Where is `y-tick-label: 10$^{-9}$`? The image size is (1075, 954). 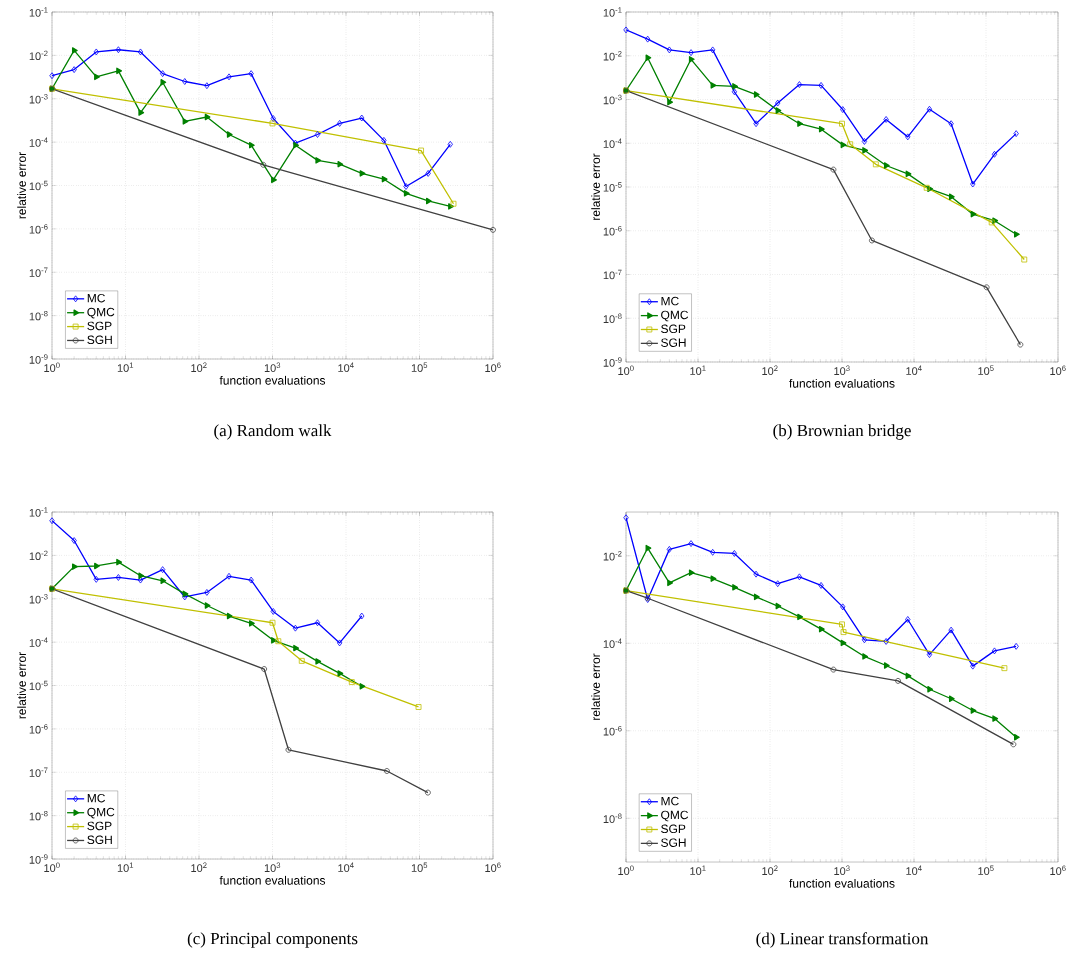
y-tick-label: 10$^{-9}$ is located at coordinates (612, 362).